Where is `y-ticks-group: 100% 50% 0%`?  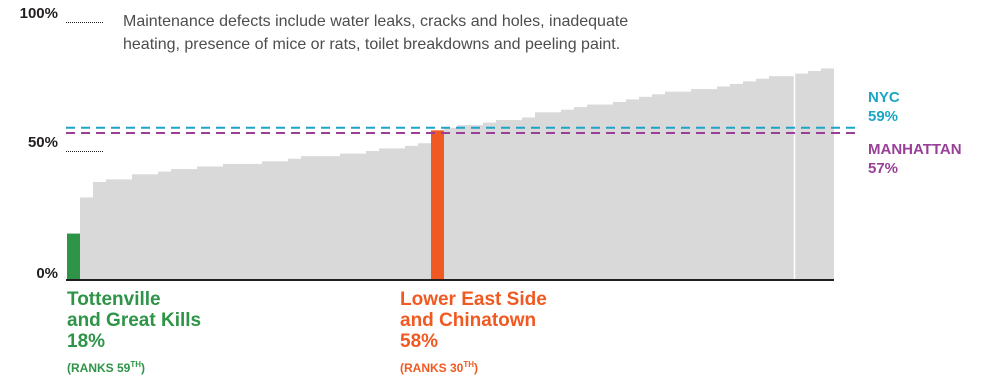 y-ticks-group: 100% 50% 0% is located at coordinates (62, 143).